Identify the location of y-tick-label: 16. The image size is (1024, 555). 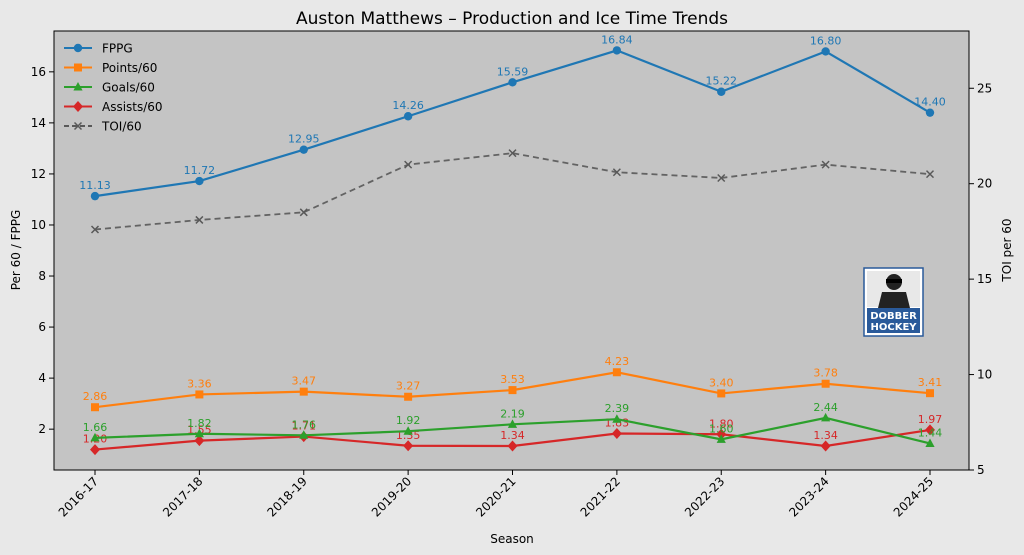
(38, 72).